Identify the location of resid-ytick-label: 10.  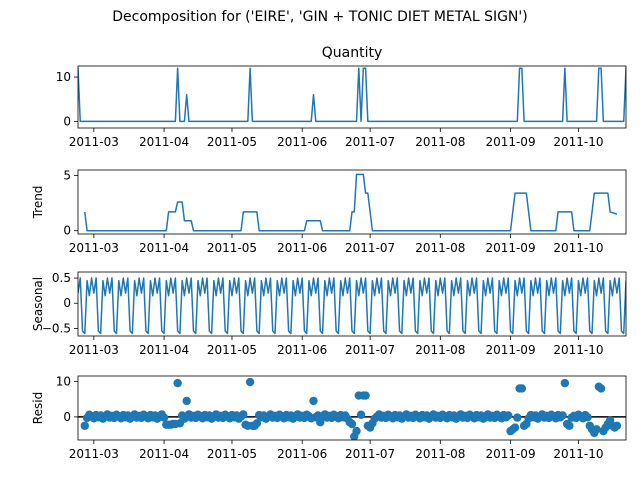
(63, 381).